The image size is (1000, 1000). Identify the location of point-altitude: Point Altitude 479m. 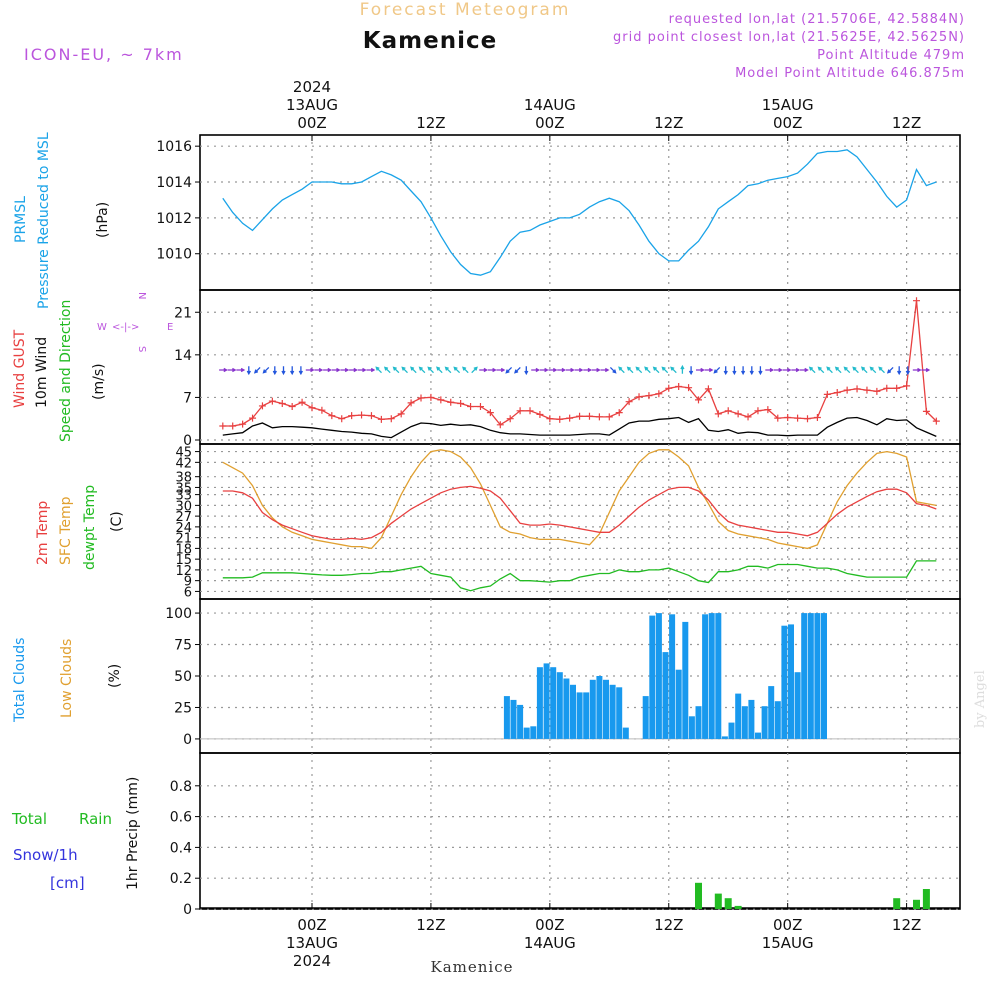
(891, 55).